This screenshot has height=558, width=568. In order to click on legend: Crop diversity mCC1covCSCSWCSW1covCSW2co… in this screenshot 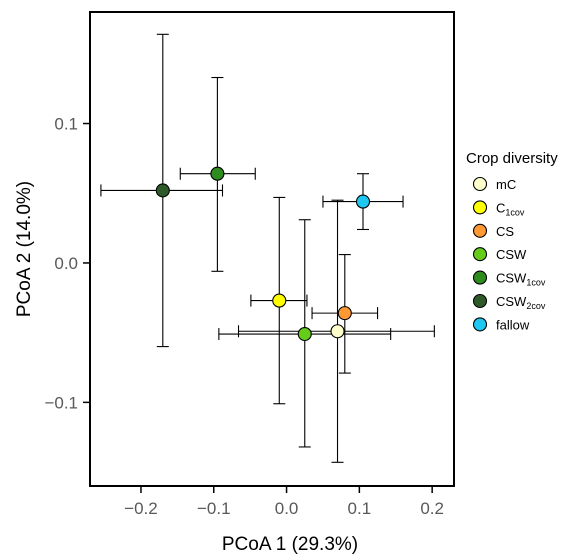, I will do `click(512, 241)`.